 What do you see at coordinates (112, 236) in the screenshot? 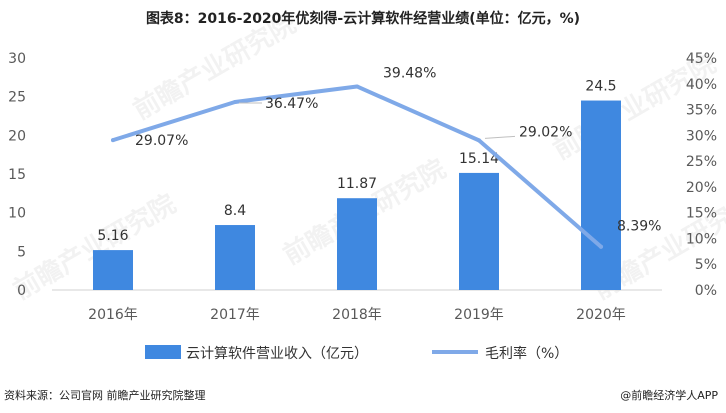
I see `bar-value-label: 5.16` at bounding box center [112, 236].